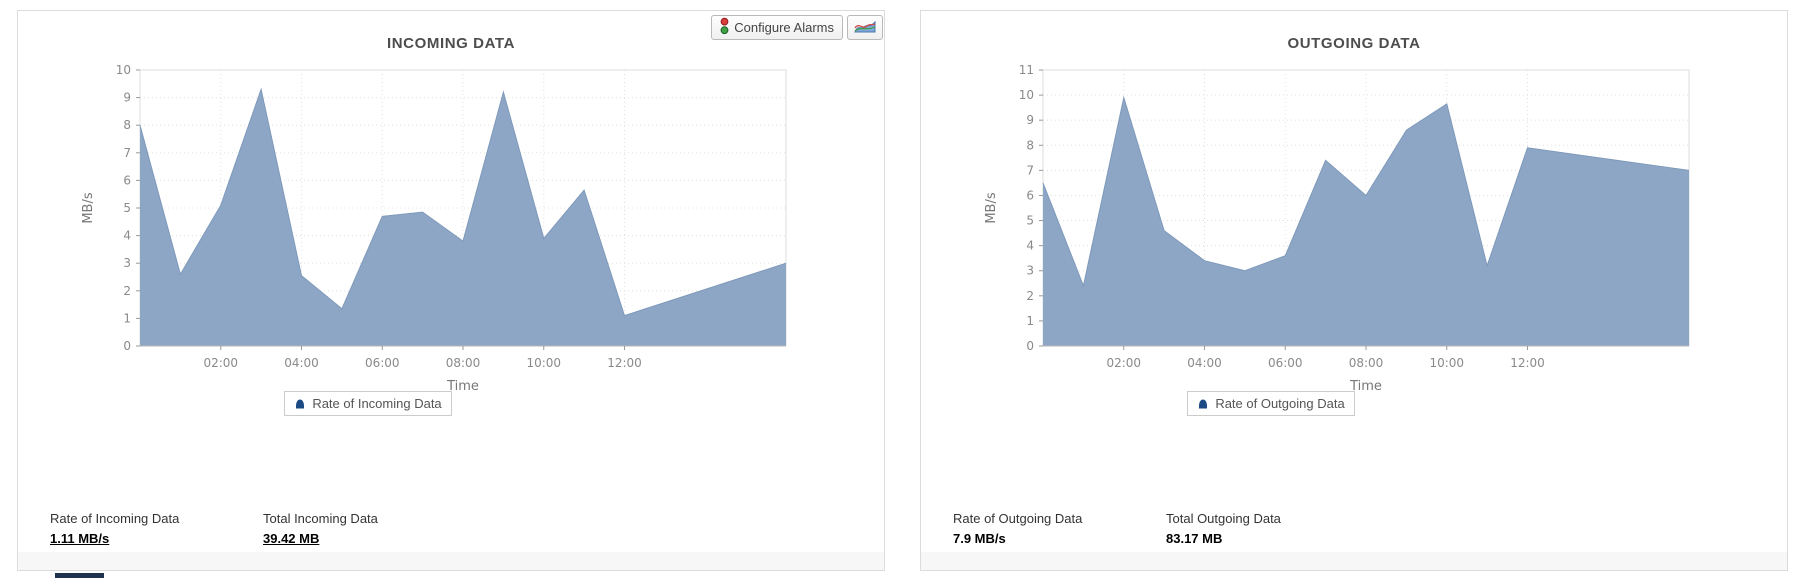 The height and width of the screenshot is (578, 1805). Describe the element at coordinates (377, 403) in the screenshot. I see `legend-label: Rate of Incoming Data` at that location.